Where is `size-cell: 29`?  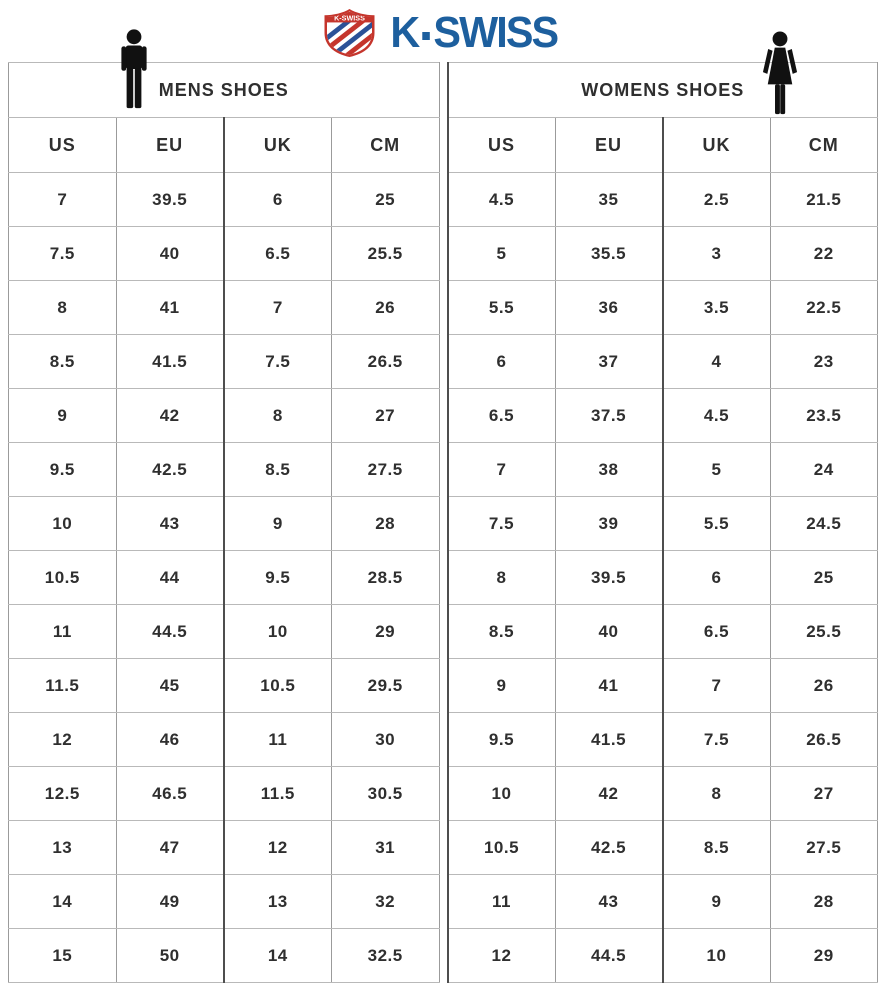
size-cell: 29 is located at coordinates (385, 631).